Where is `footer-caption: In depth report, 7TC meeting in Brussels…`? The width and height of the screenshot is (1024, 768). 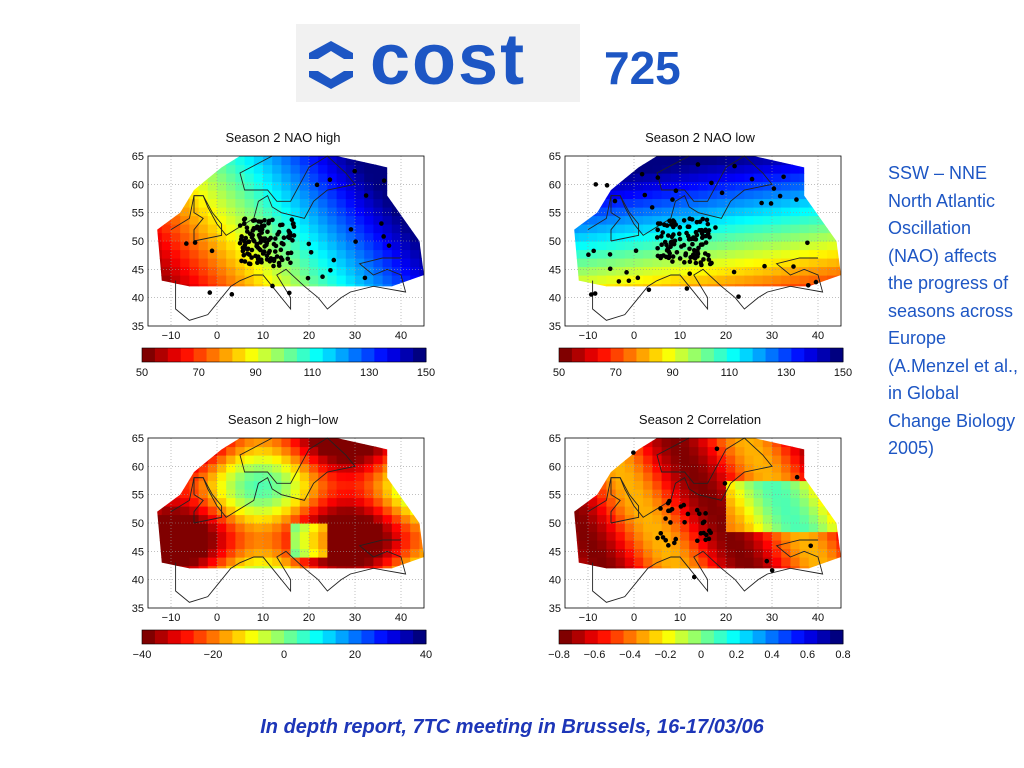
footer-caption: In depth report, 7TC meeting in Brussels… is located at coordinates (512, 727).